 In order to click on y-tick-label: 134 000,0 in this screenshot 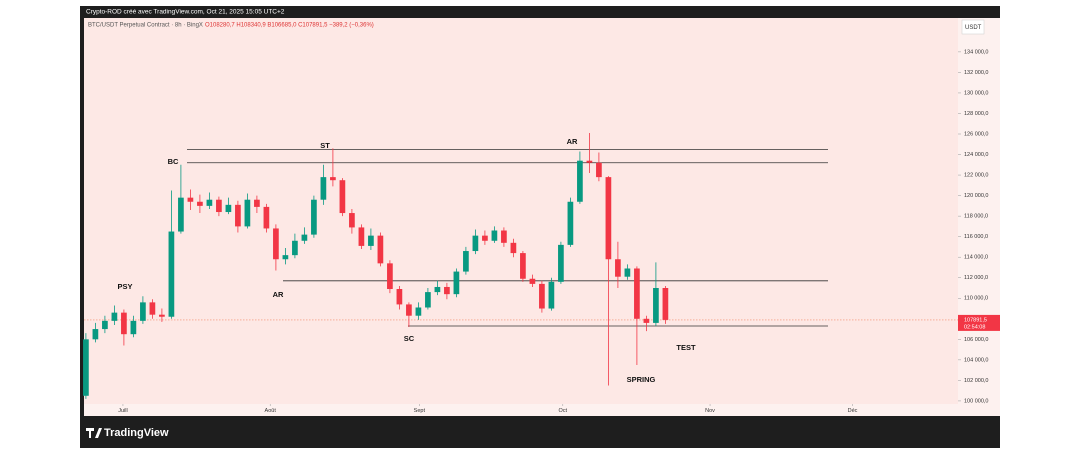, I will do `click(976, 52)`.